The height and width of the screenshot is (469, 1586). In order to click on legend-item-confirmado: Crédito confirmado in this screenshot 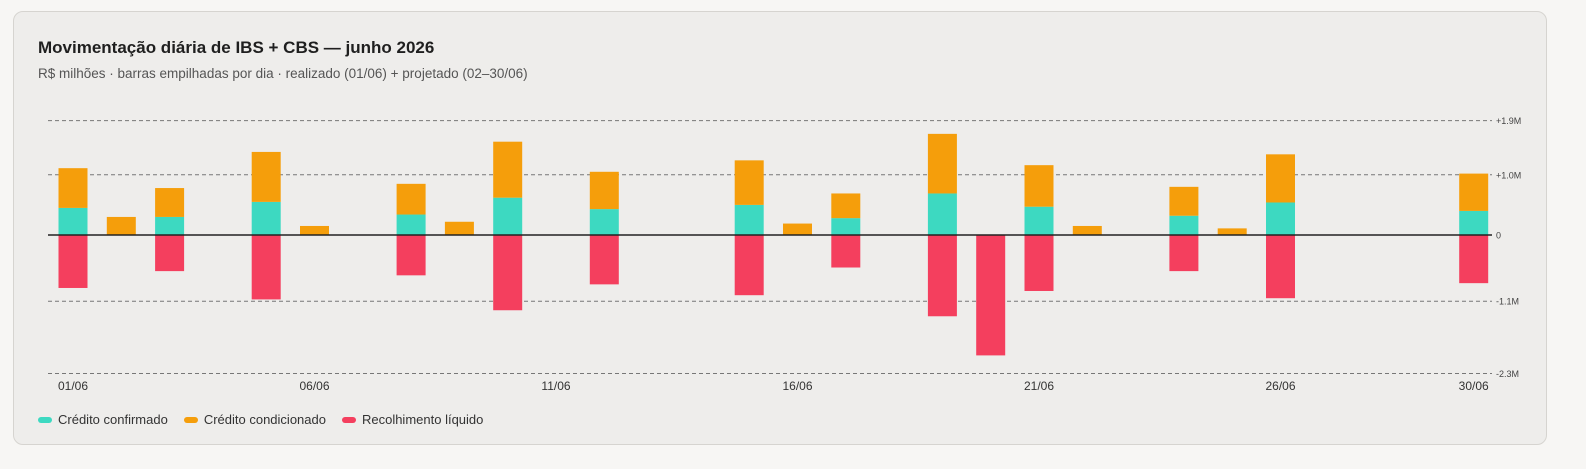, I will do `click(103, 419)`.